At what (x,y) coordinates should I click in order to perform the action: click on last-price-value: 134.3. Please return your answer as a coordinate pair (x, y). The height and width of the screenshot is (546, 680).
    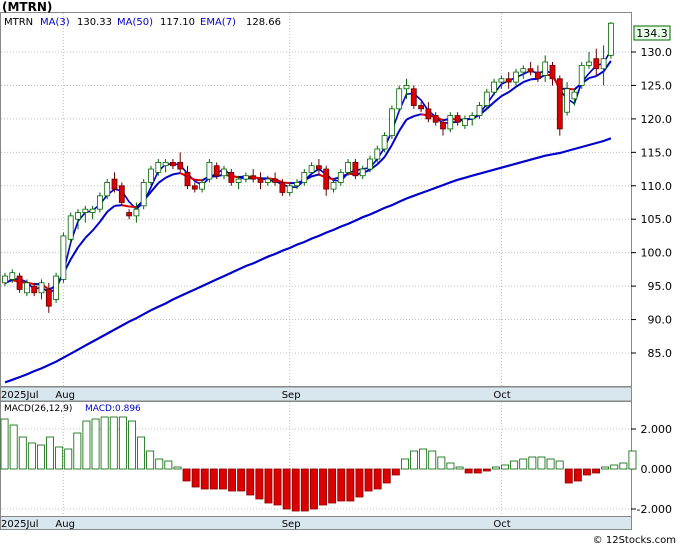
    Looking at the image, I should click on (652, 33).